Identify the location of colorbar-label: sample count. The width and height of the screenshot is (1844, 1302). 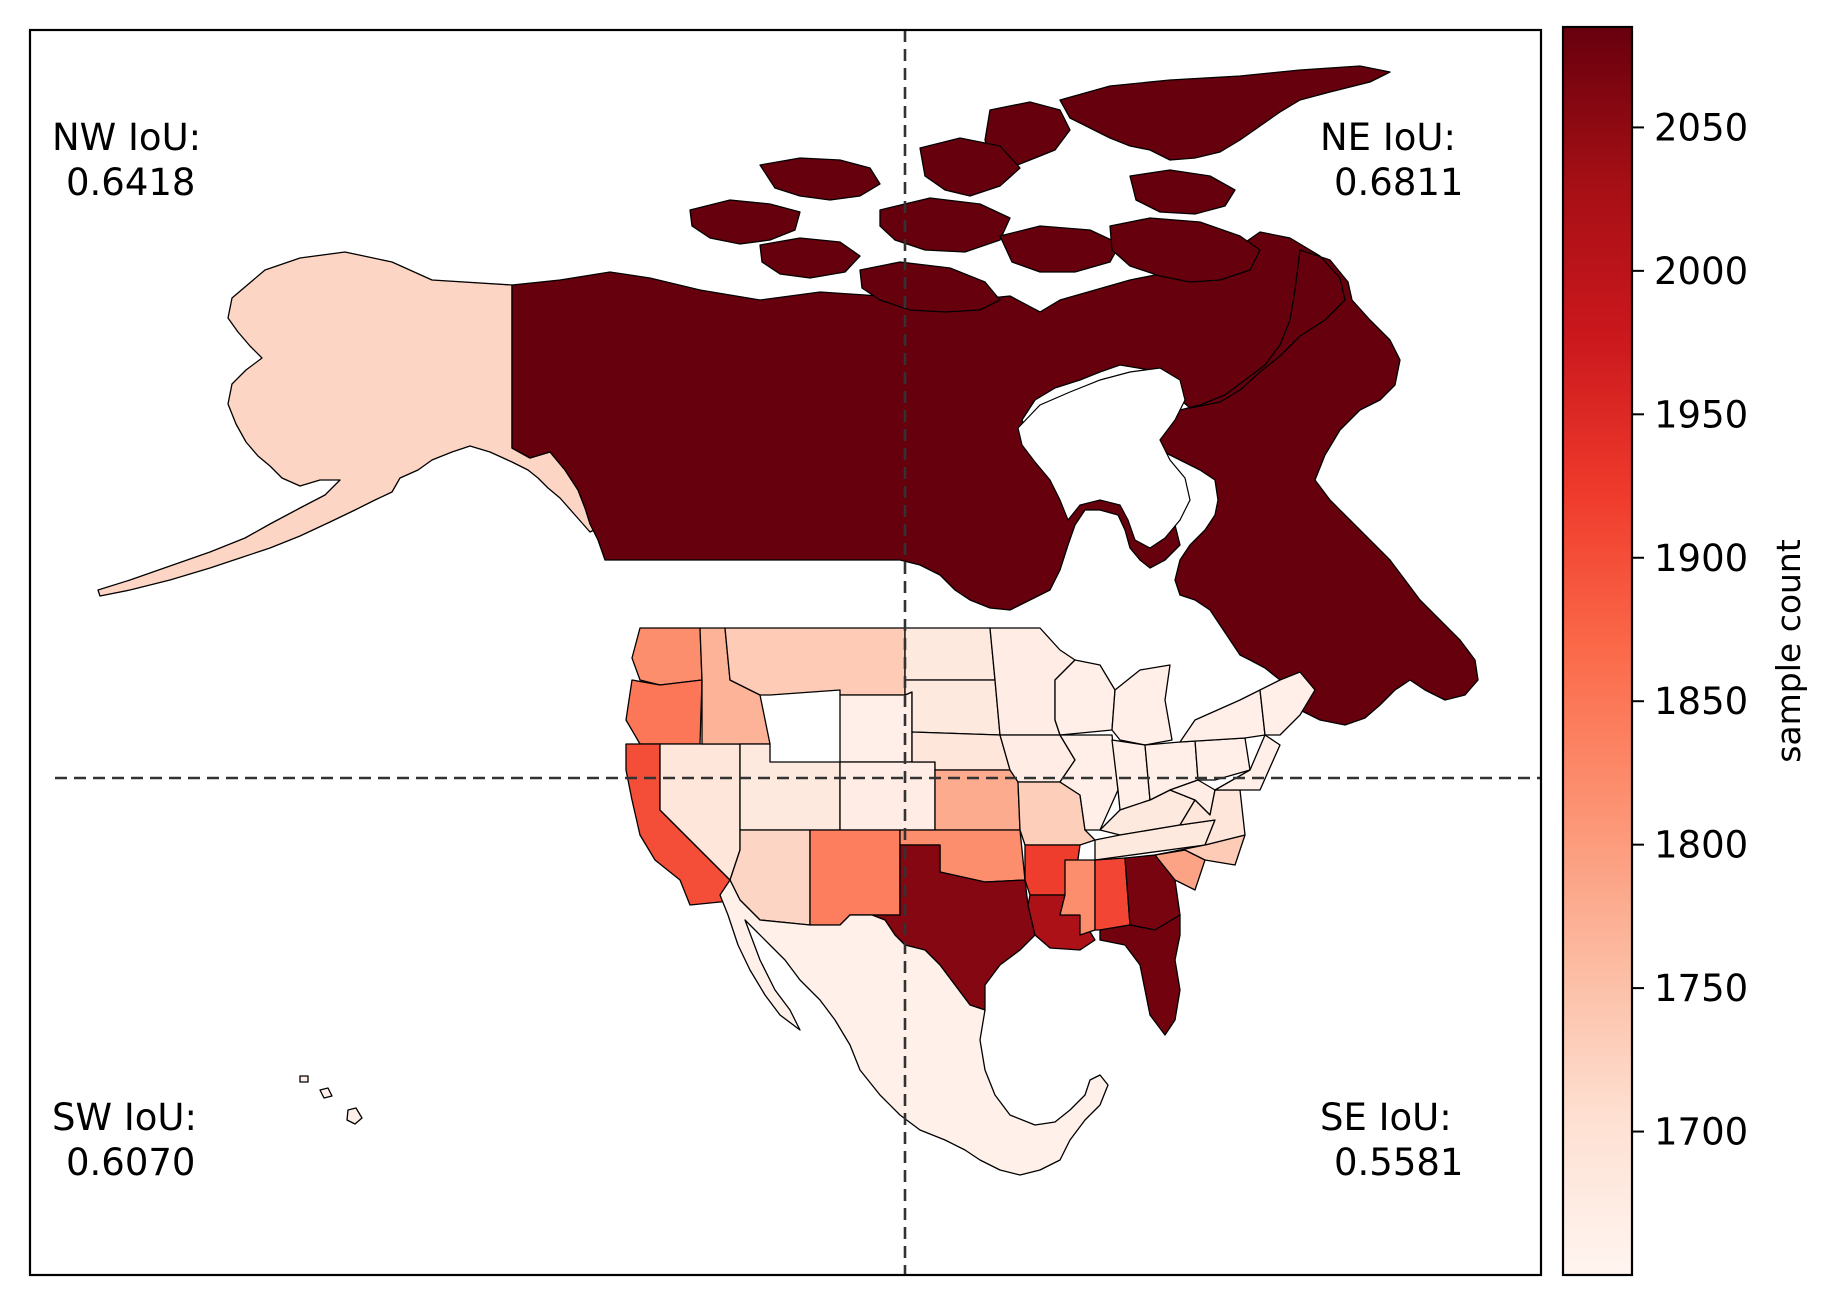
(1788, 651).